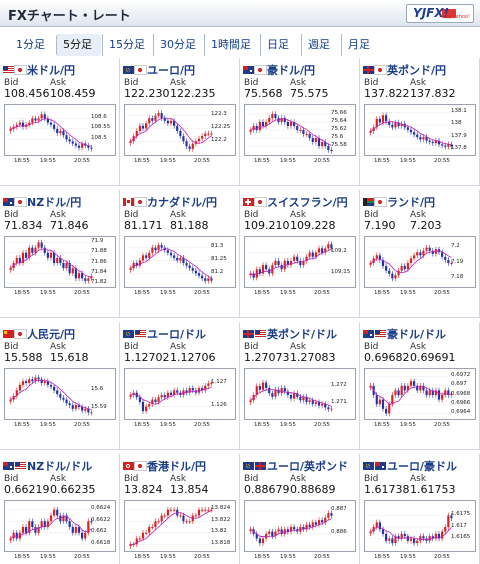 Image resolution: width=480 pixels, height=564 pixels. Describe the element at coordinates (159, 70) in the screenshot. I see `pair-name: ユーロ/円` at that location.